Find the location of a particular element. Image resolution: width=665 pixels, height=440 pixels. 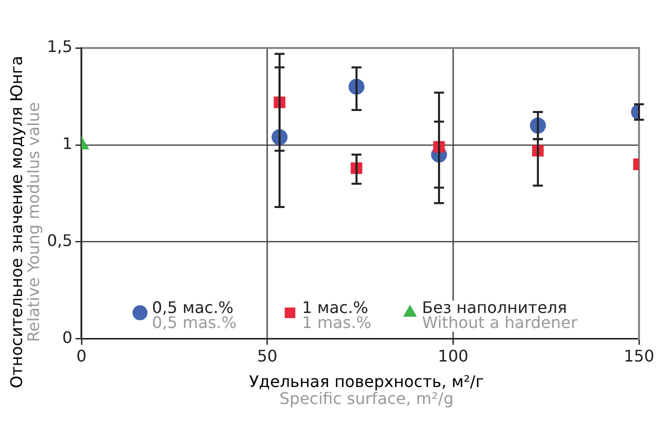

legend-label: 0,5 мас.% 0,5 mas.% is located at coordinates (194, 315).